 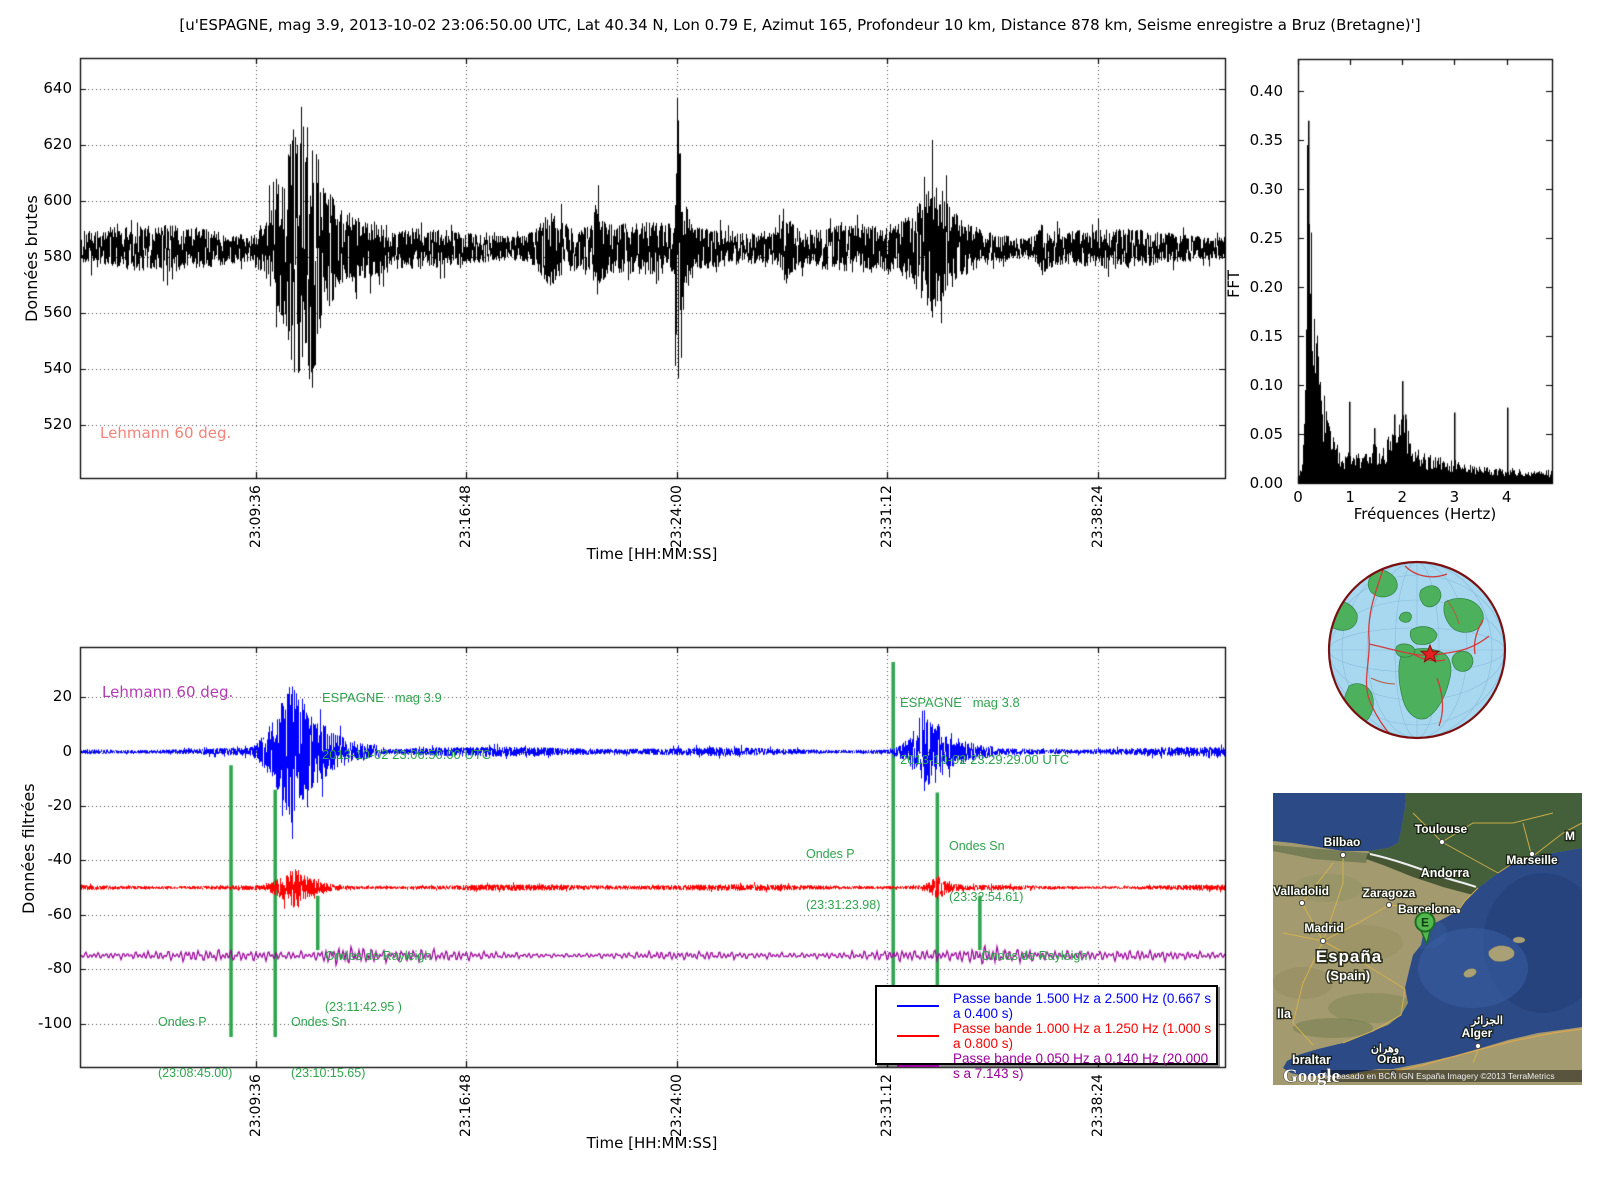 What do you see at coordinates (1389, 893) in the screenshot?
I see `map-city-label: Zaragoza` at bounding box center [1389, 893].